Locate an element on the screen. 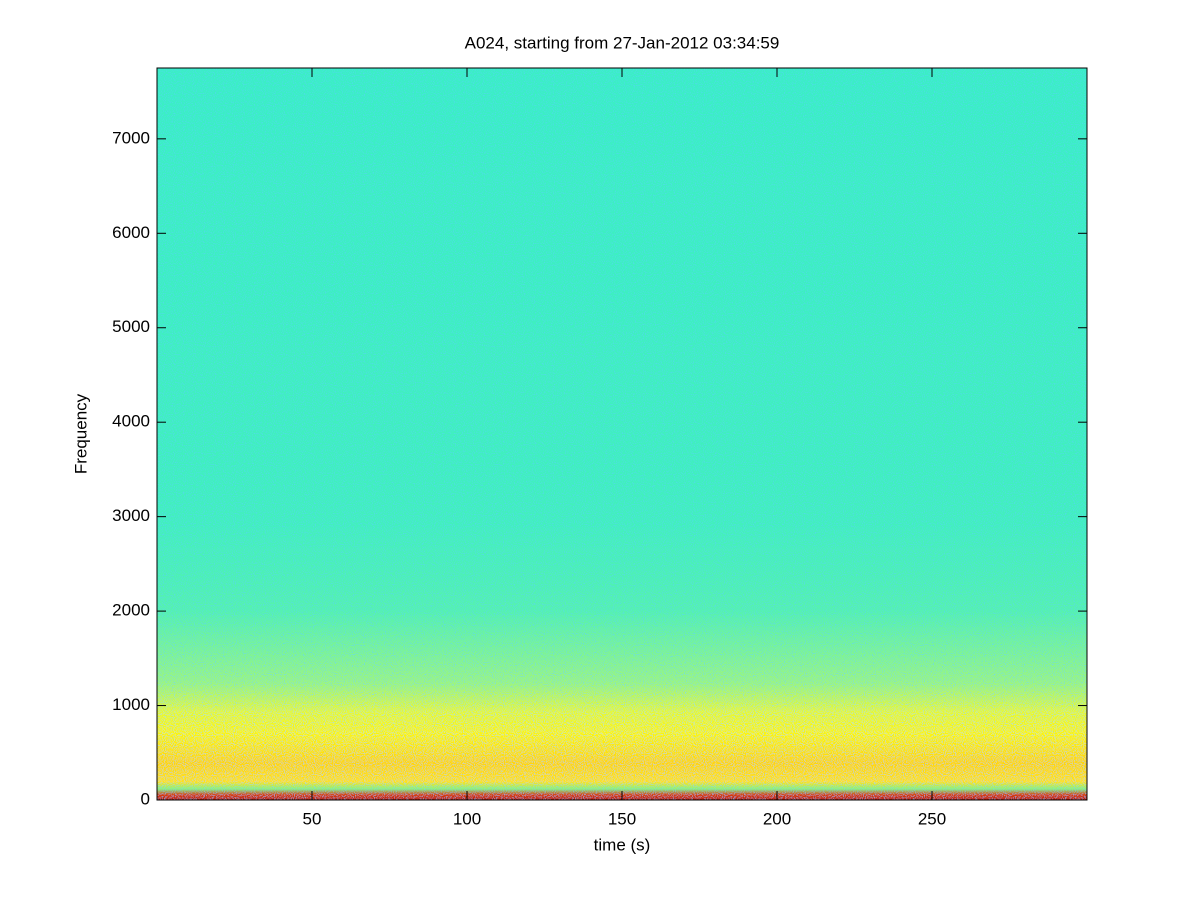 The width and height of the screenshot is (1200, 900). x-tick-label: 150 is located at coordinates (622, 818).